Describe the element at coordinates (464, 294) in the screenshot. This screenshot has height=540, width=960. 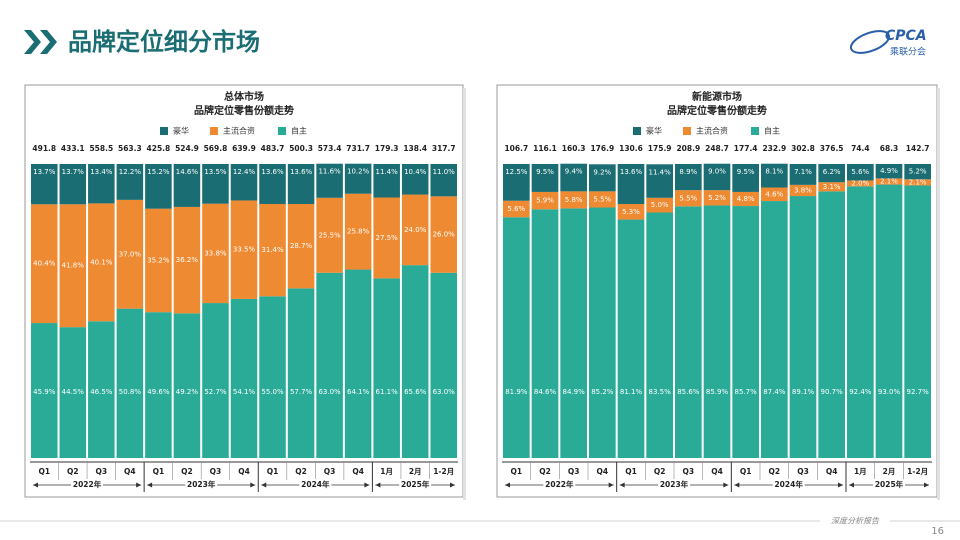
I see `panel-shadow` at that location.